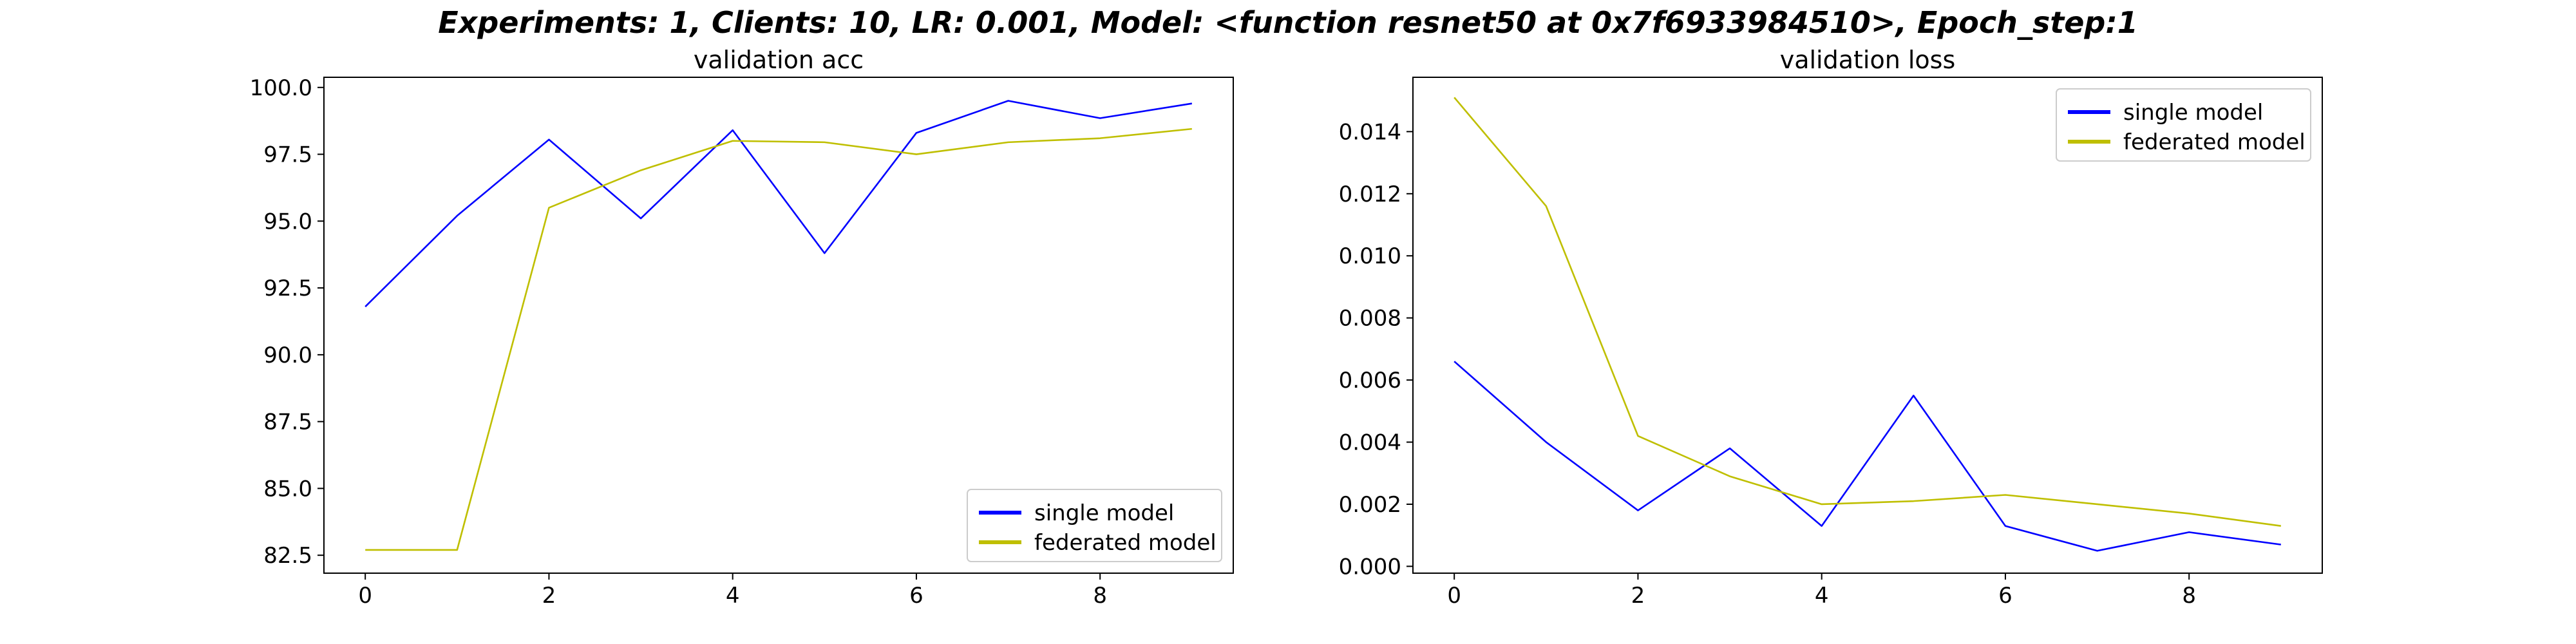 The image size is (2576, 644). Describe the element at coordinates (1370, 256) in the screenshot. I see `y-tick-label: 0.010` at that location.